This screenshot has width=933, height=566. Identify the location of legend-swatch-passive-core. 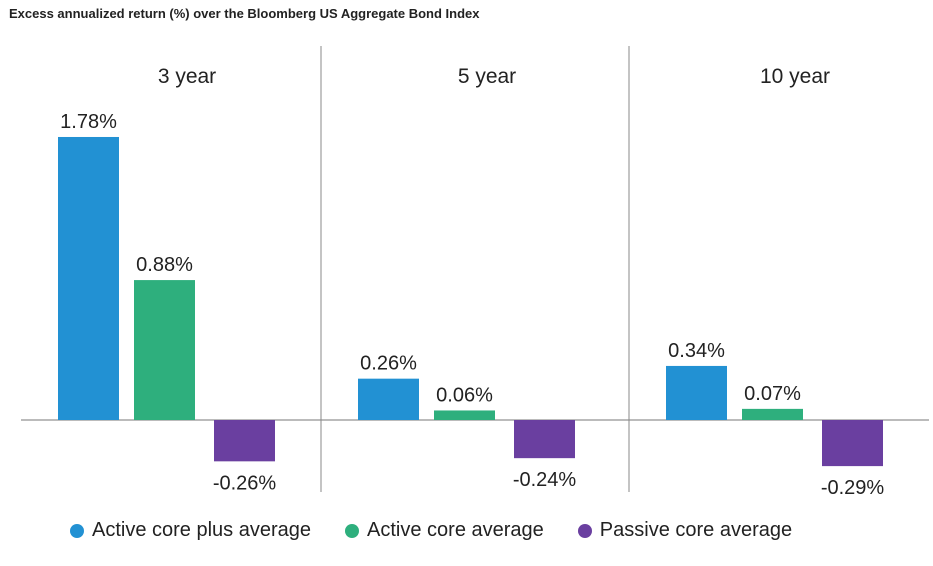
(584, 530).